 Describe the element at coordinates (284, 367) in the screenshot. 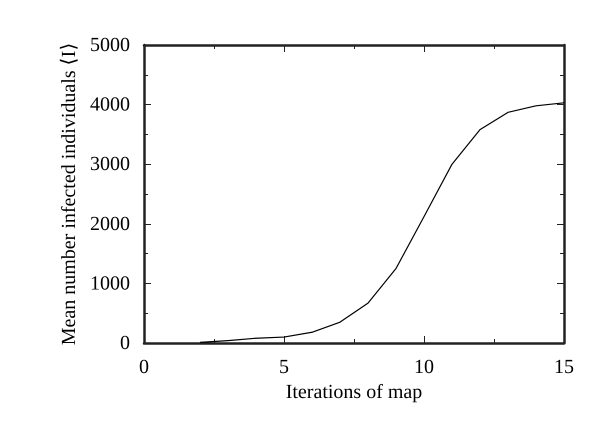

I see `x-tick-label: 5` at that location.